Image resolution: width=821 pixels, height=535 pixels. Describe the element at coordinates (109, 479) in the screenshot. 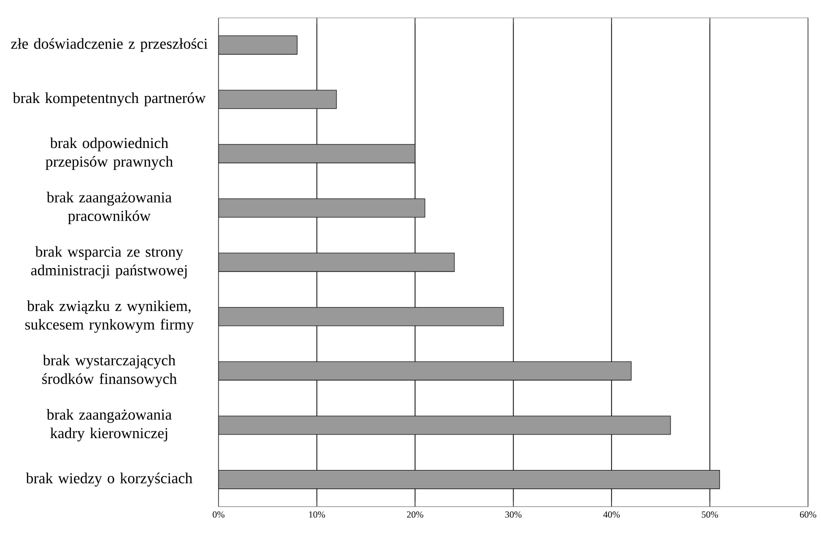

I see `y-tick-label: brak wiedzy o korzyściach` at that location.